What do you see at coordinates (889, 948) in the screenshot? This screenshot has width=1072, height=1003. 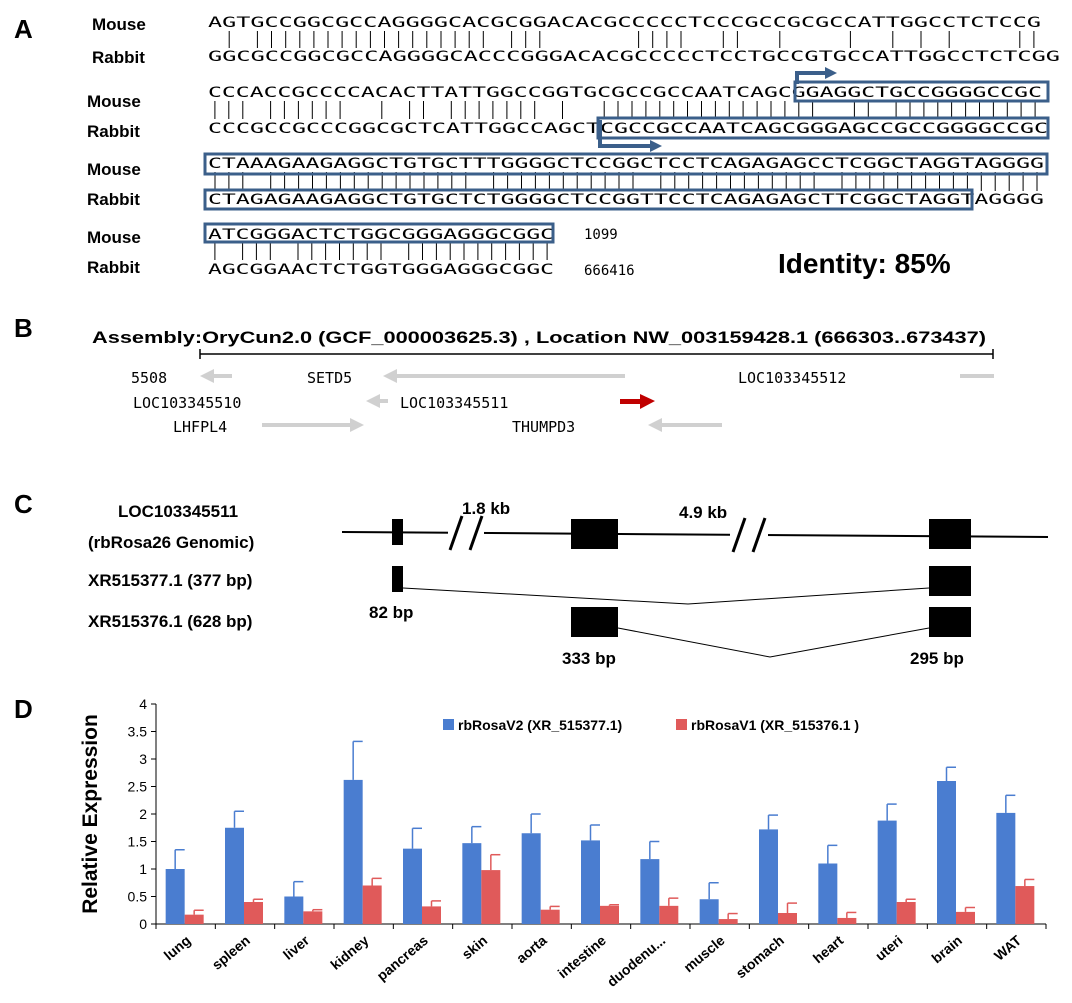 I see `x-tick-label: uteri` at bounding box center [889, 948].